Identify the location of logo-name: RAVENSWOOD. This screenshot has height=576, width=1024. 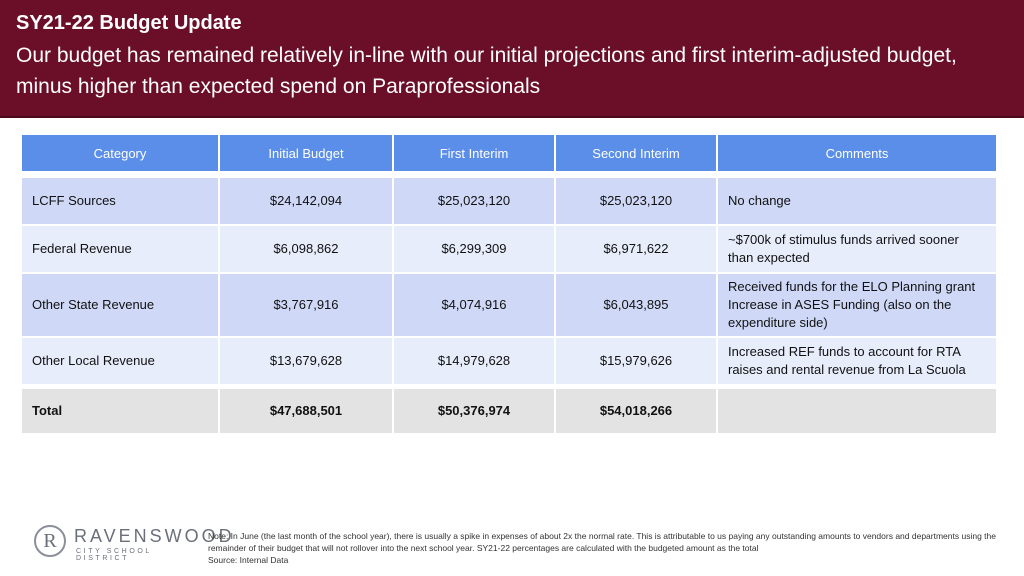
(154, 536).